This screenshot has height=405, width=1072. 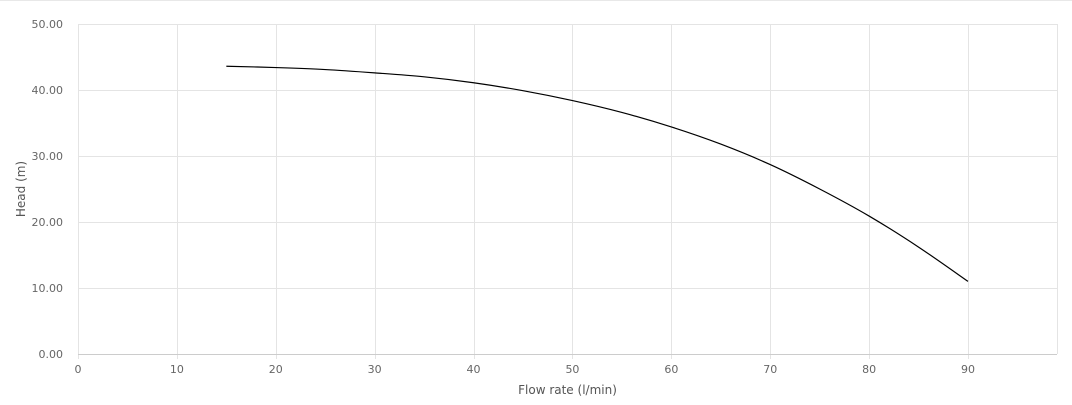 What do you see at coordinates (48, 288) in the screenshot?
I see `y-tick-label: 10.00` at bounding box center [48, 288].